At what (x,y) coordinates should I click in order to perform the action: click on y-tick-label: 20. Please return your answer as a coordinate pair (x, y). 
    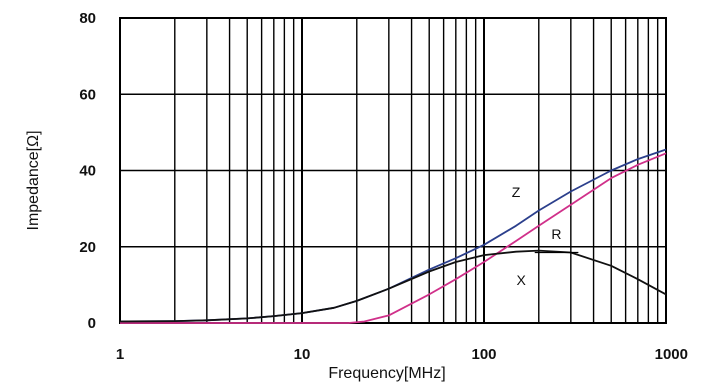
    Looking at the image, I should click on (87, 247).